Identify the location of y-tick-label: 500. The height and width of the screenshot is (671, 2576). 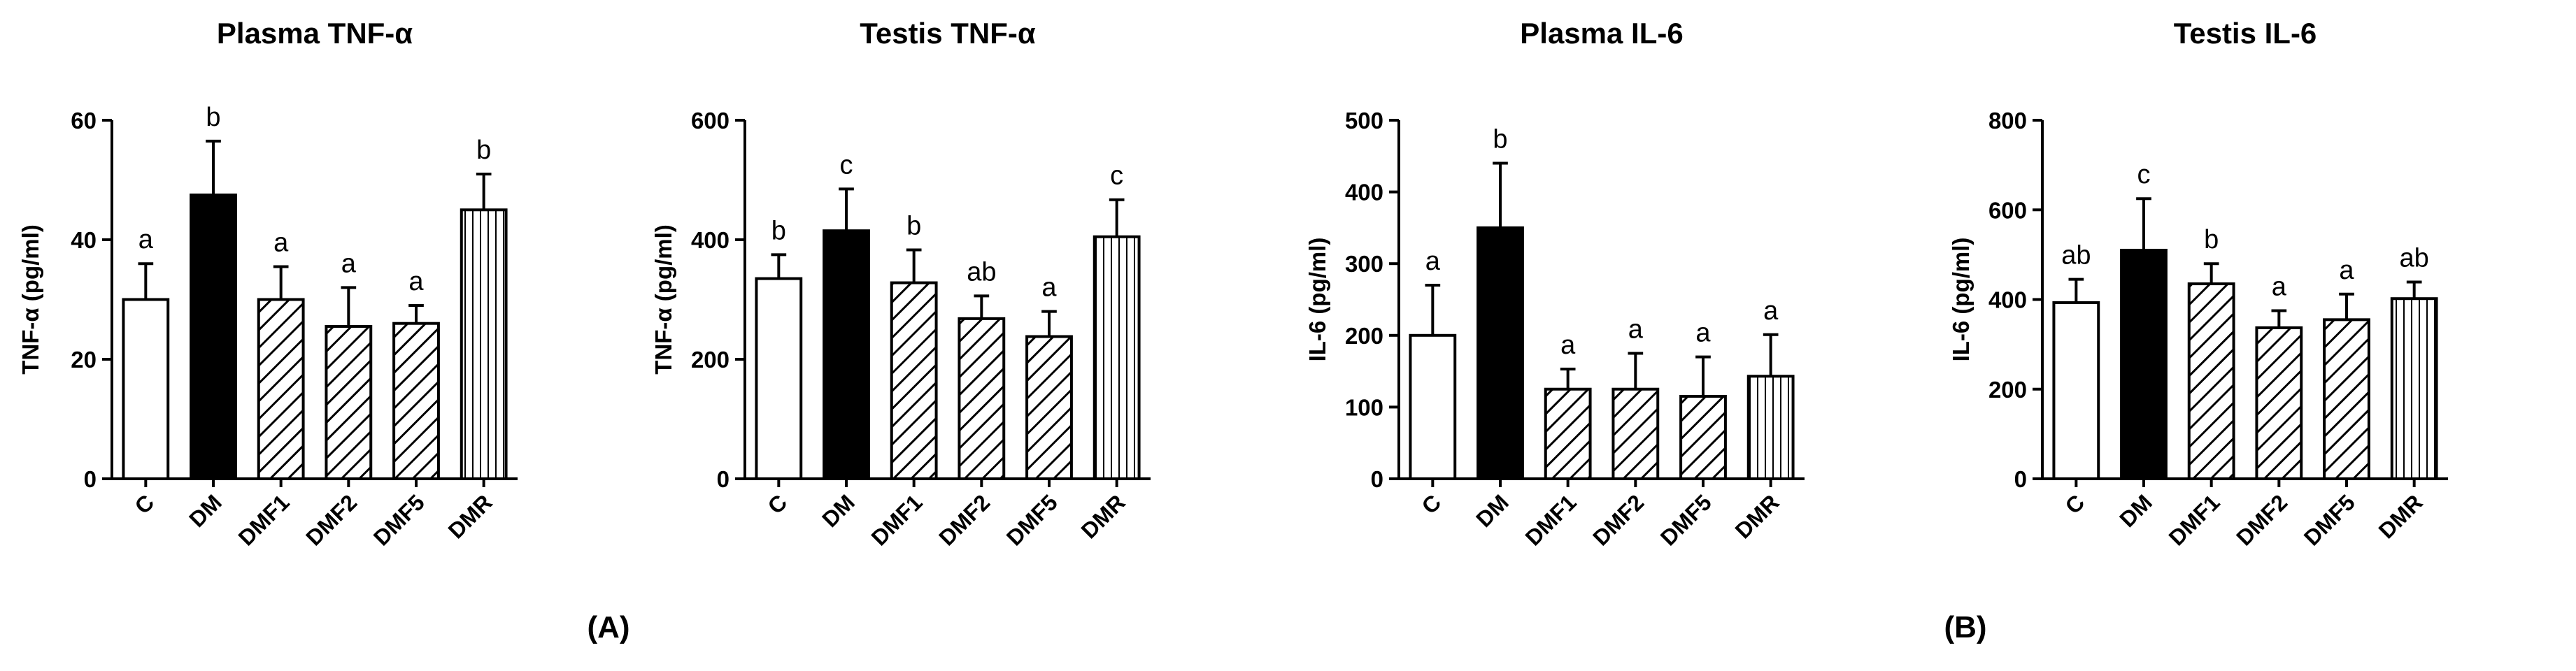
(1364, 121).